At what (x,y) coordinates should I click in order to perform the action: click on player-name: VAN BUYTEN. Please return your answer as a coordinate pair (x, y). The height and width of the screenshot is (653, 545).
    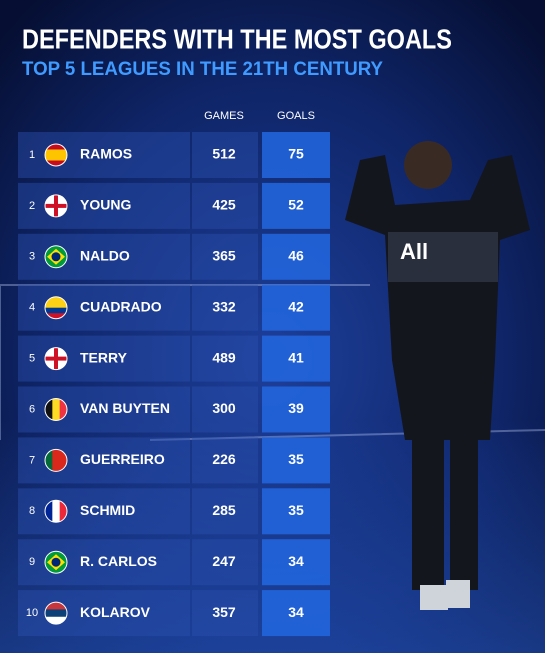
    Looking at the image, I should click on (125, 408).